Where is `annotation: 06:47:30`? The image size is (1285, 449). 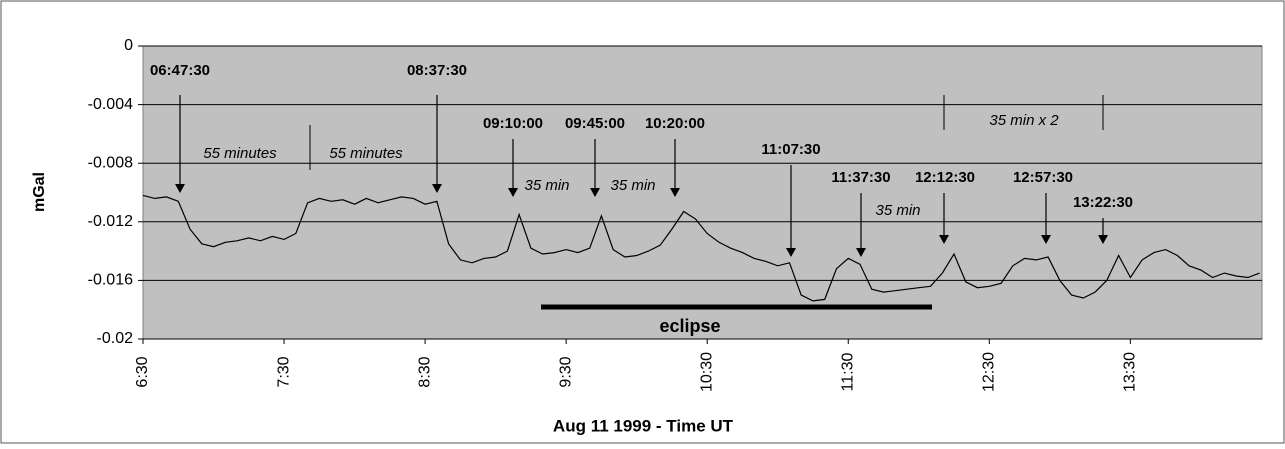
annotation: 06:47:30 is located at coordinates (180, 70).